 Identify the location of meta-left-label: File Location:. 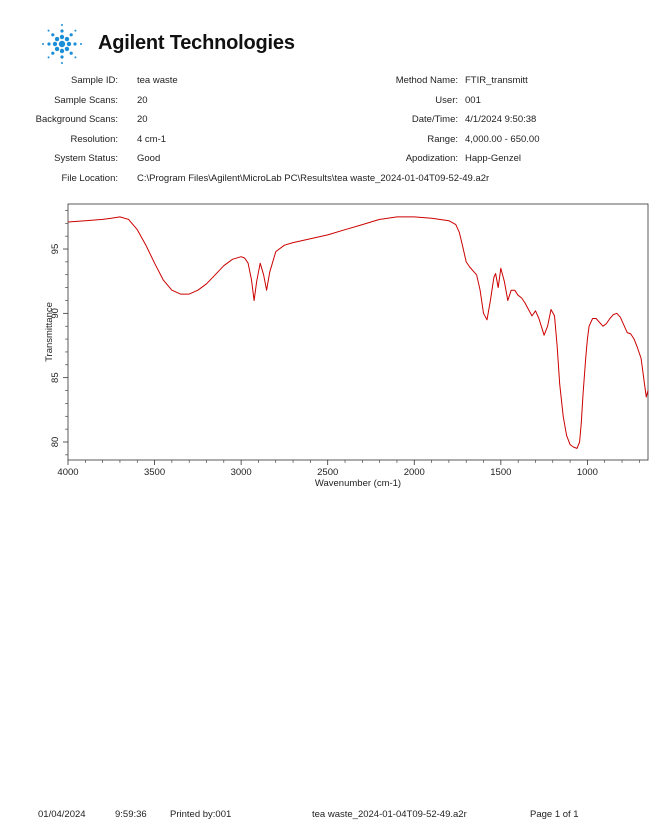
(89, 178).